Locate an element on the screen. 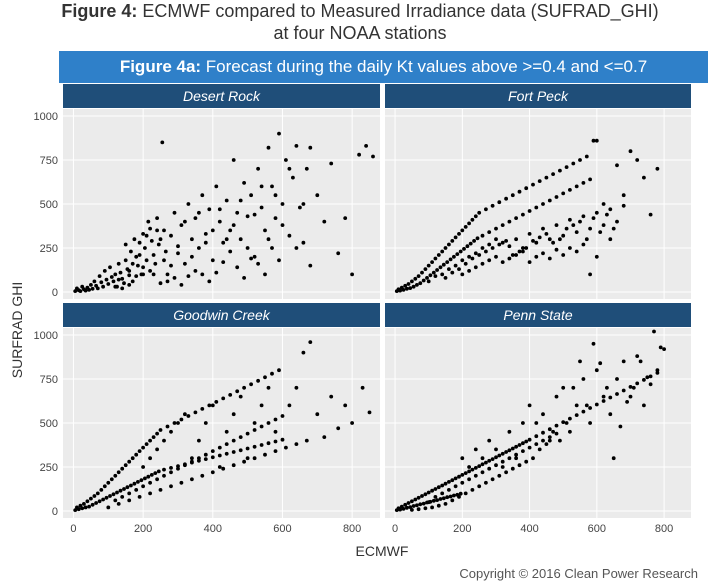 Image resolution: width=720 pixels, height=585 pixels. facet-strip-label: Goodwin Creek is located at coordinates (221, 315).